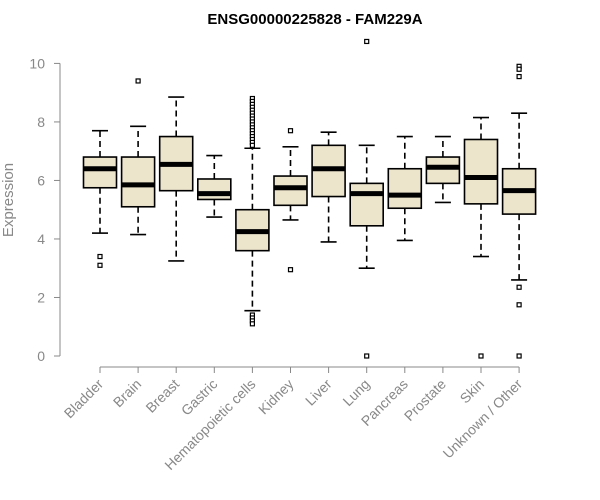 The width and height of the screenshot is (600, 500). Describe the element at coordinates (162, 396) in the screenshot. I see `x-tick-label: Breast` at that location.